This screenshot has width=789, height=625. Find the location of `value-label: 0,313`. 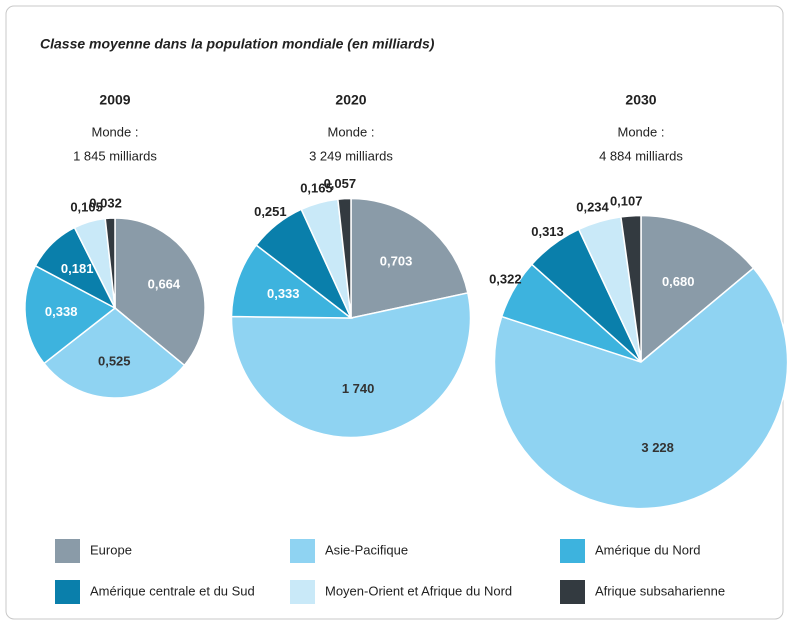

value-label: 0,313 is located at coordinates (547, 231).